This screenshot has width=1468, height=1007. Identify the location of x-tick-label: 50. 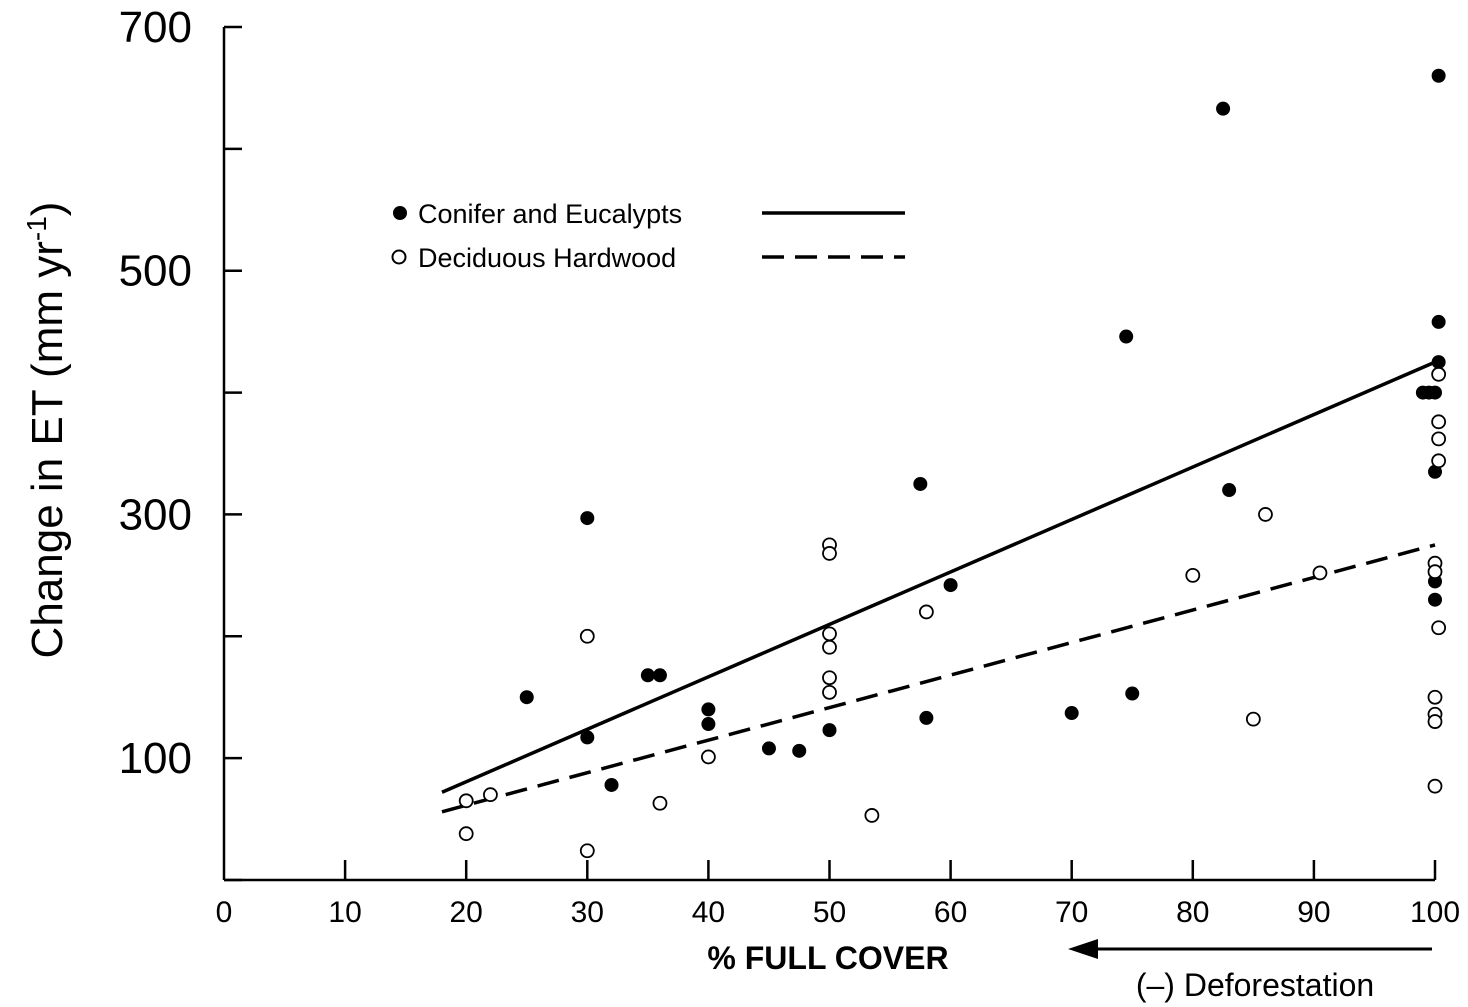
(829, 912).